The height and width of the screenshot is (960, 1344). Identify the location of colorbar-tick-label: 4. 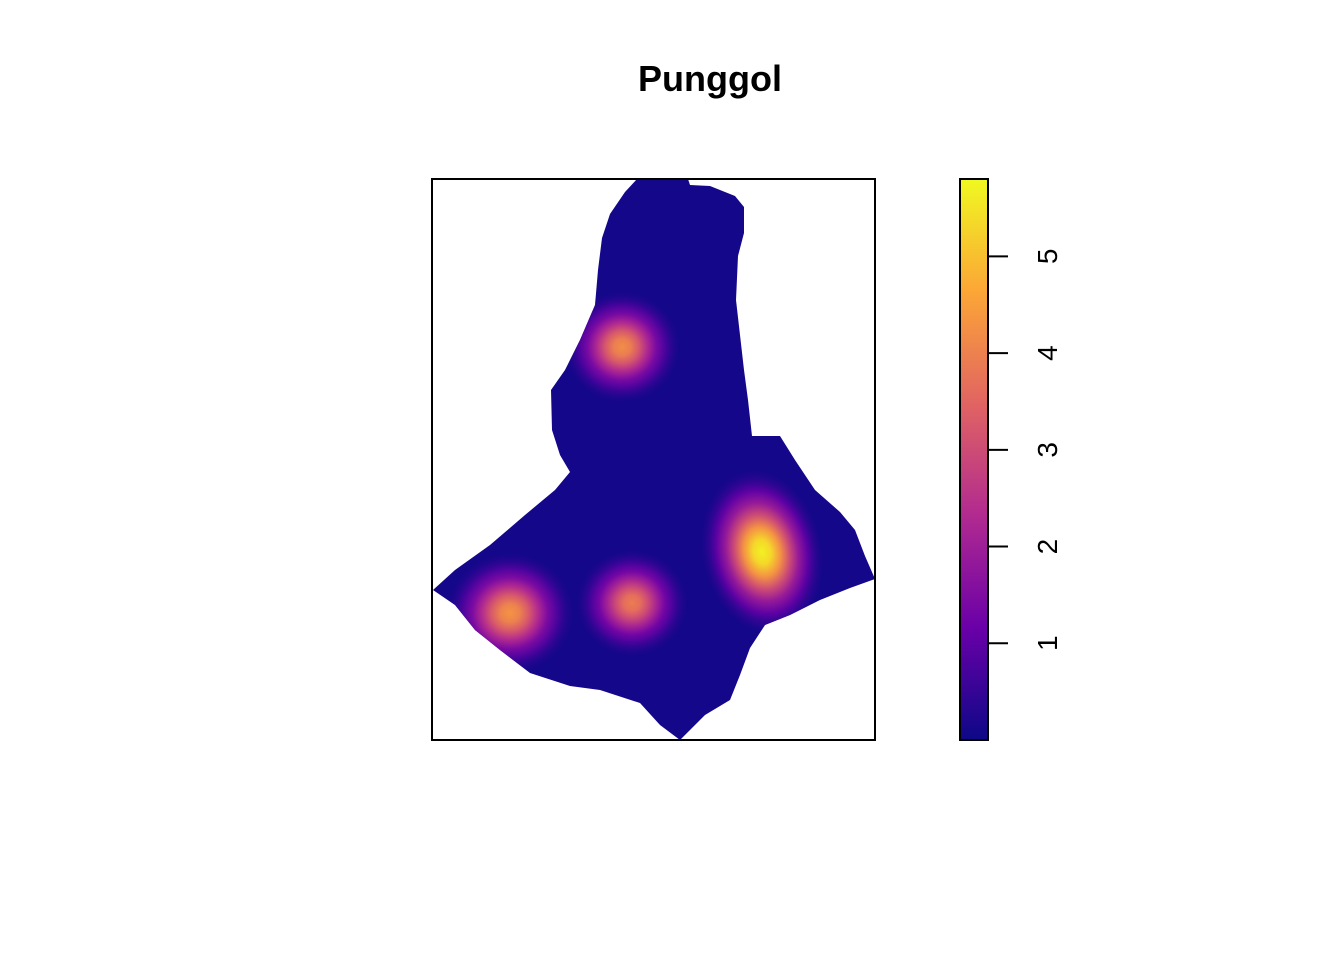
(1047, 353).